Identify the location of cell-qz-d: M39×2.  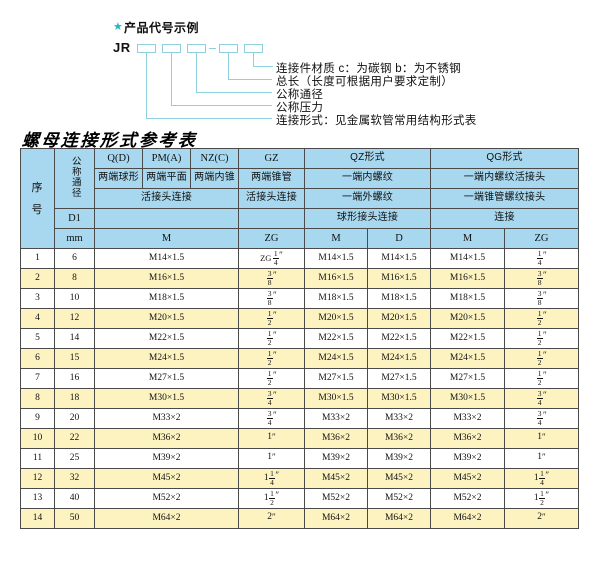
(399, 458).